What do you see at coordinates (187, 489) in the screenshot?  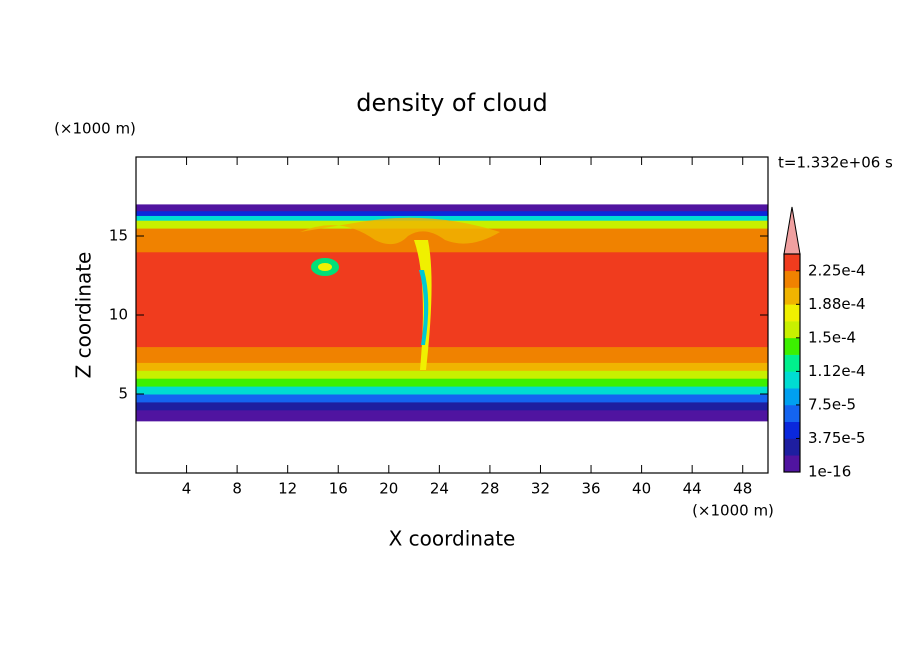 I see `x-tick-label: 4` at bounding box center [187, 489].